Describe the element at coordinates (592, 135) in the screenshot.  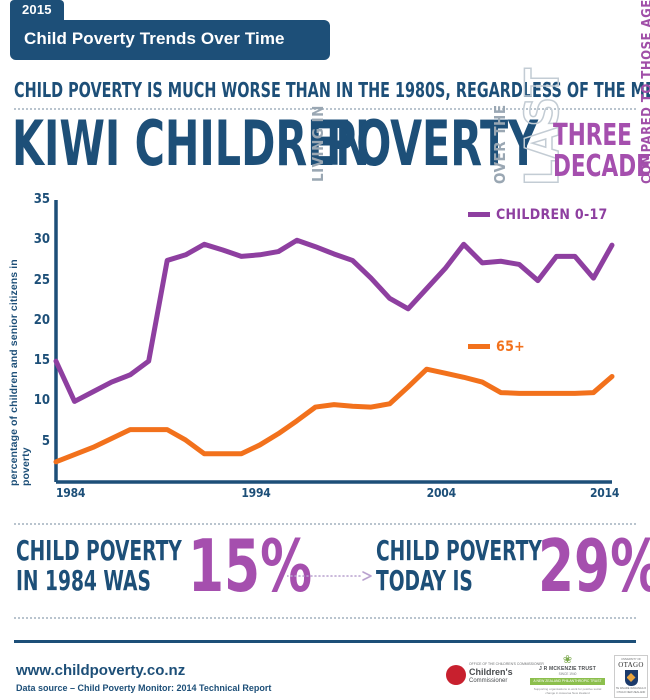
I see `headline-three: THREE` at that location.